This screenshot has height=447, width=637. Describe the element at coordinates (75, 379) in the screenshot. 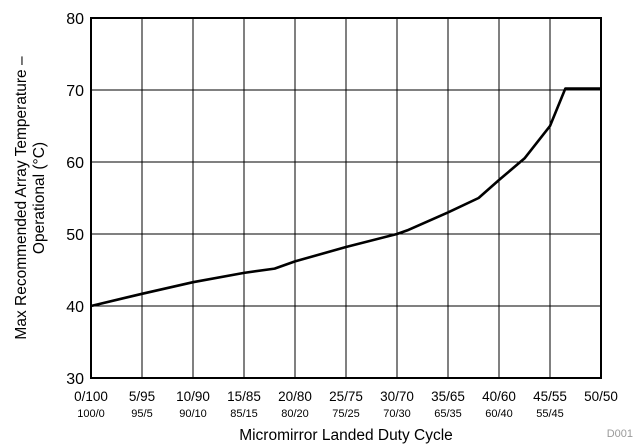

I see `y-tick-label: 30` at that location.